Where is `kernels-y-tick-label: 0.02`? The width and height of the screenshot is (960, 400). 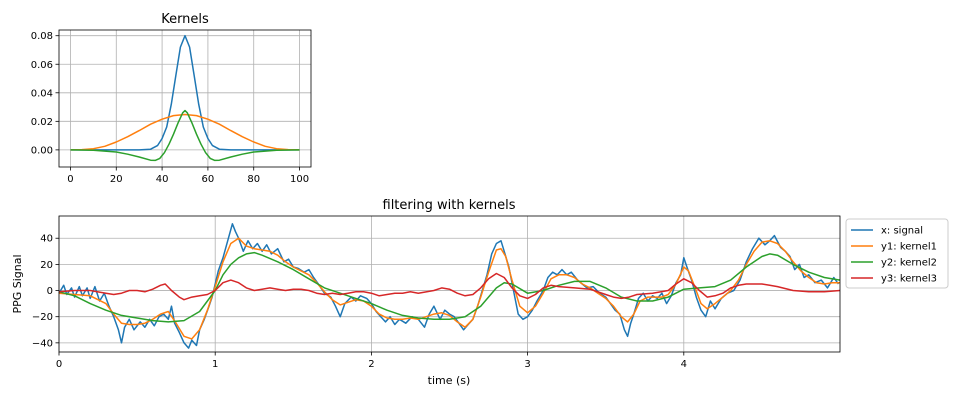
kernels-y-tick-label: 0.02 is located at coordinates (42, 122).